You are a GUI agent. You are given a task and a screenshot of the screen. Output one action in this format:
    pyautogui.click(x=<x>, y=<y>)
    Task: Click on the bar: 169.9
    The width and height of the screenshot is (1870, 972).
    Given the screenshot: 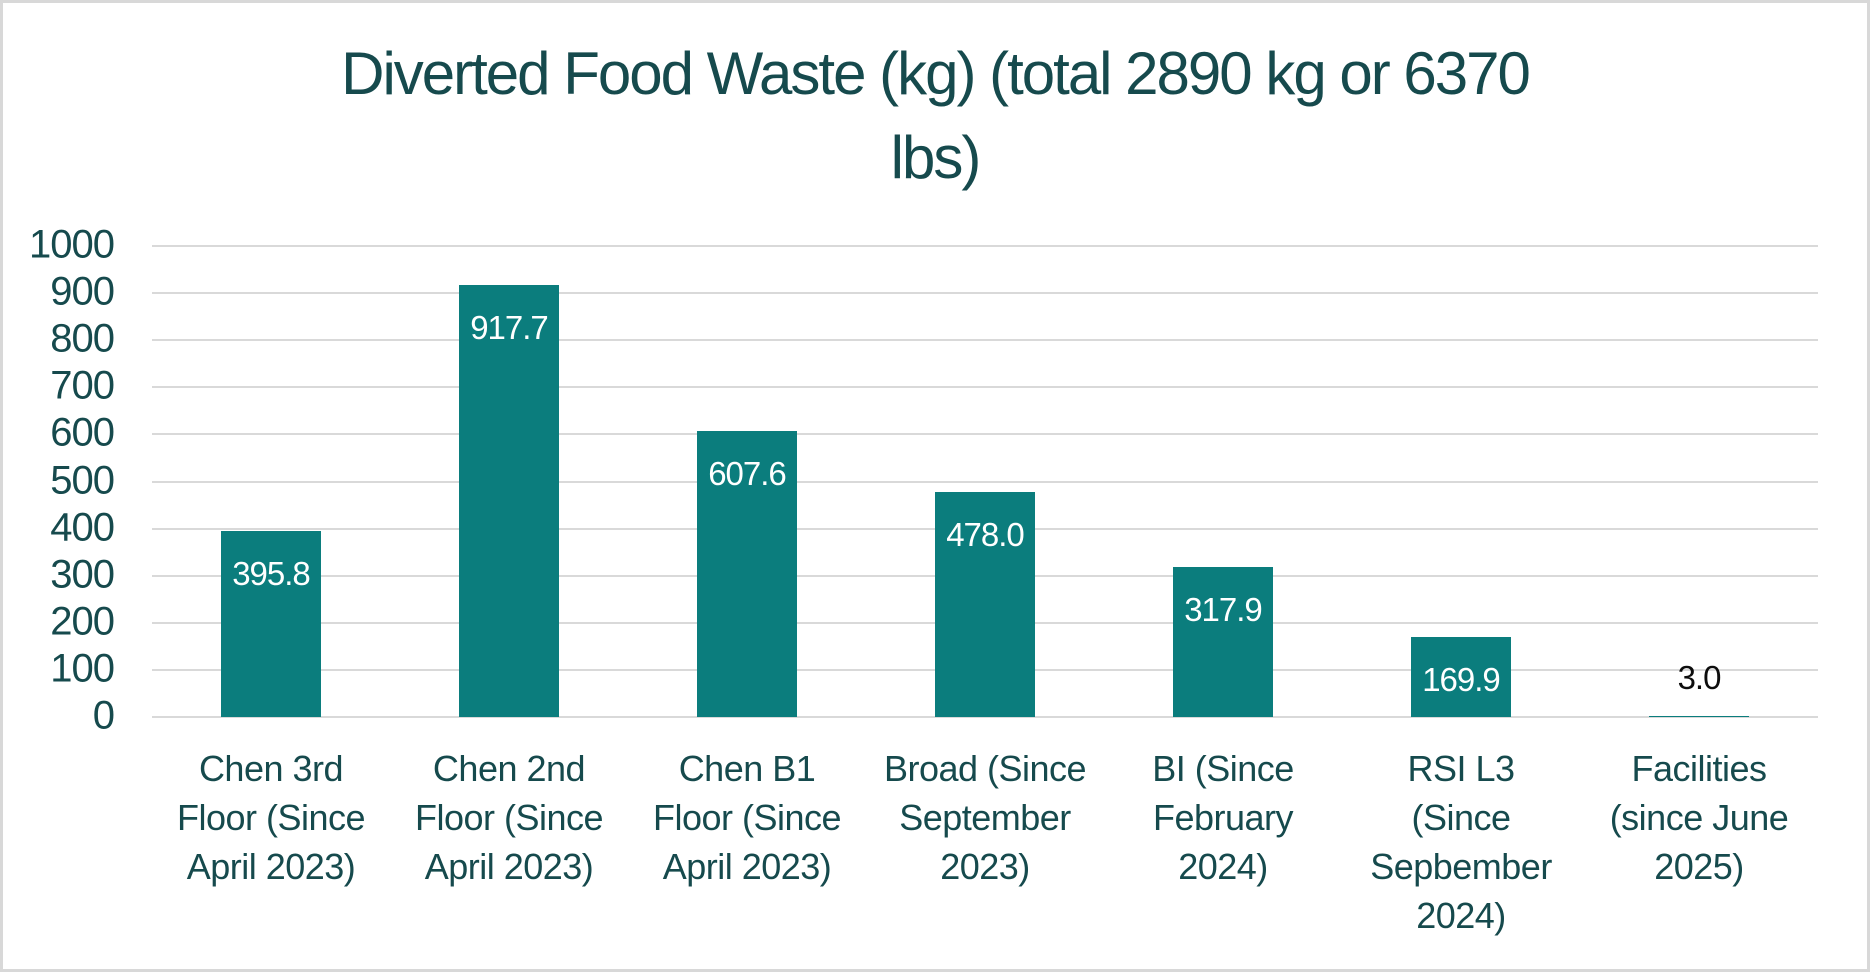 What is the action you would take?
    pyautogui.click(x=1461, y=676)
    